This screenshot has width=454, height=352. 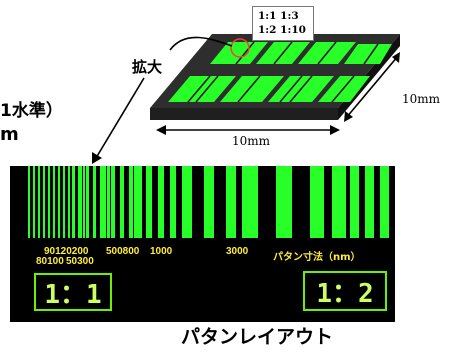 What do you see at coordinates (73, 292) in the screenshot?
I see `ratio-box-1-1: 1：1` at bounding box center [73, 292].